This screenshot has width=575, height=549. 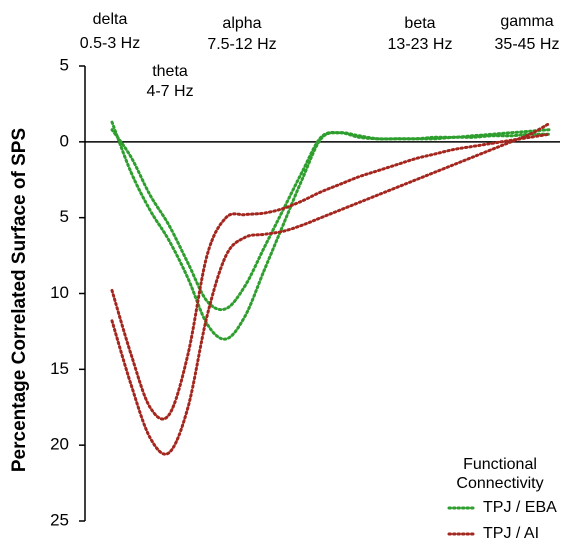 I want to click on legend-label: TPJ / AI, so click(x=511, y=533).